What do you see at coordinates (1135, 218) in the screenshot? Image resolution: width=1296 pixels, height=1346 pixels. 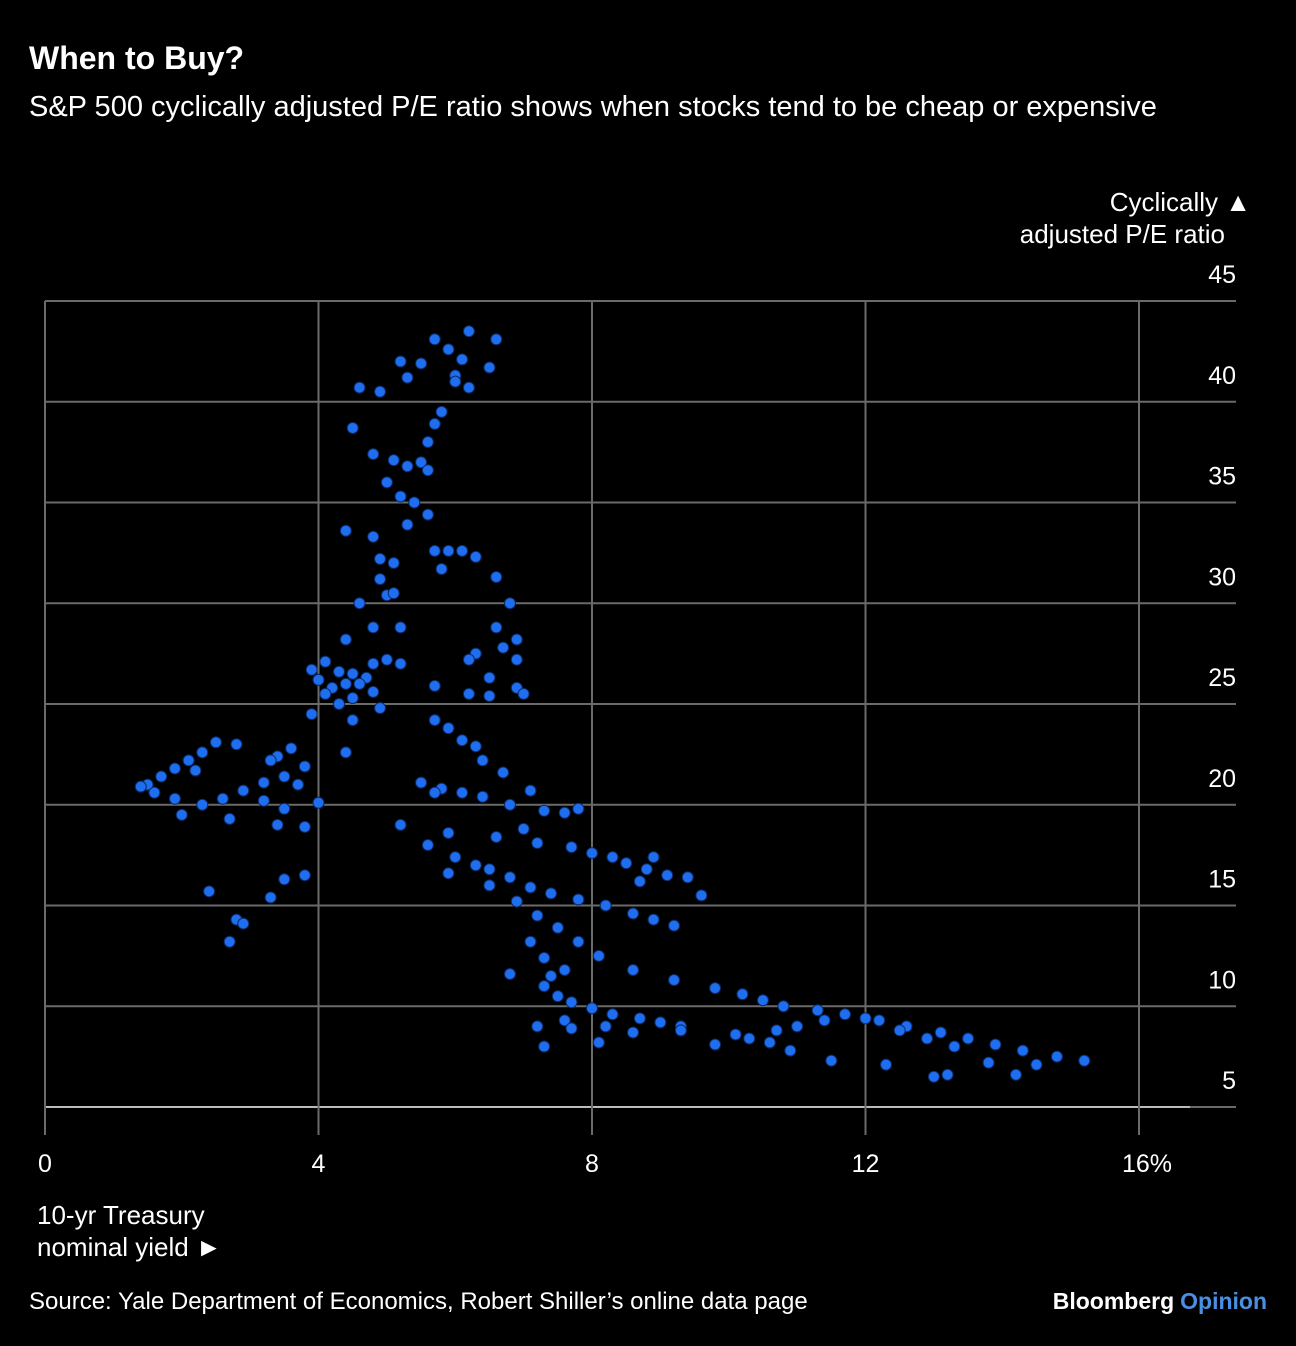 I see `y-axis-label: Cyclically ▲ adjusted P/E ratio` at bounding box center [1135, 218].